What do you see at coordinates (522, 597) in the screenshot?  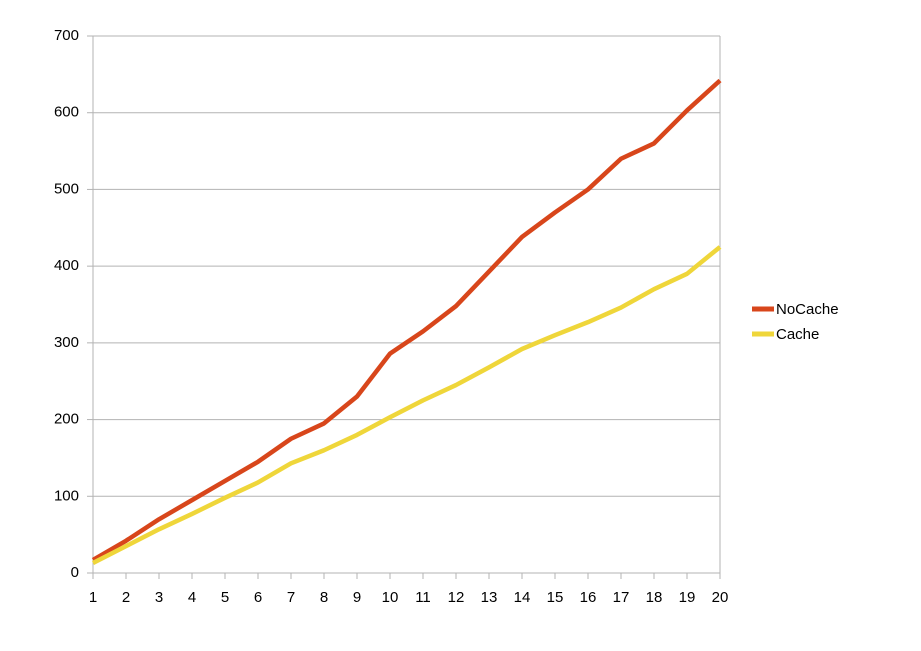 I see `x-tick-label: 14` at bounding box center [522, 597].